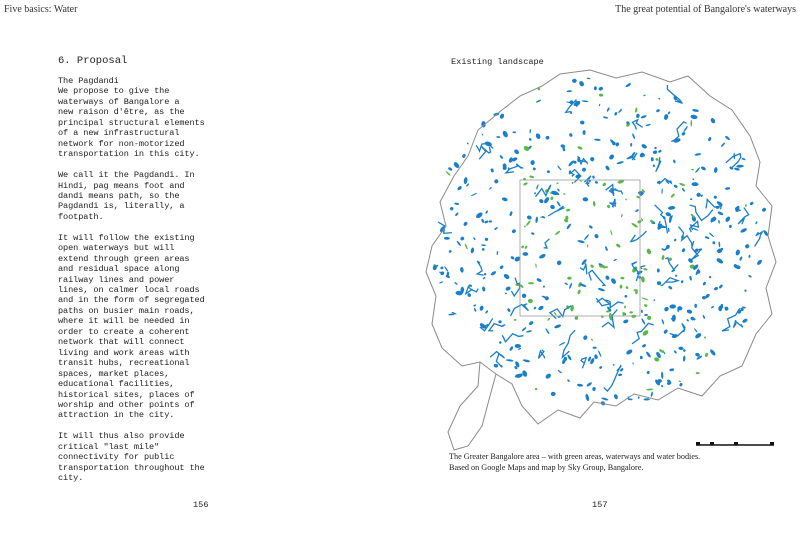 This screenshot has height=534, width=800. Describe the element at coordinates (116, 415) in the screenshot. I see `text-line: attraction in the city.` at that location.